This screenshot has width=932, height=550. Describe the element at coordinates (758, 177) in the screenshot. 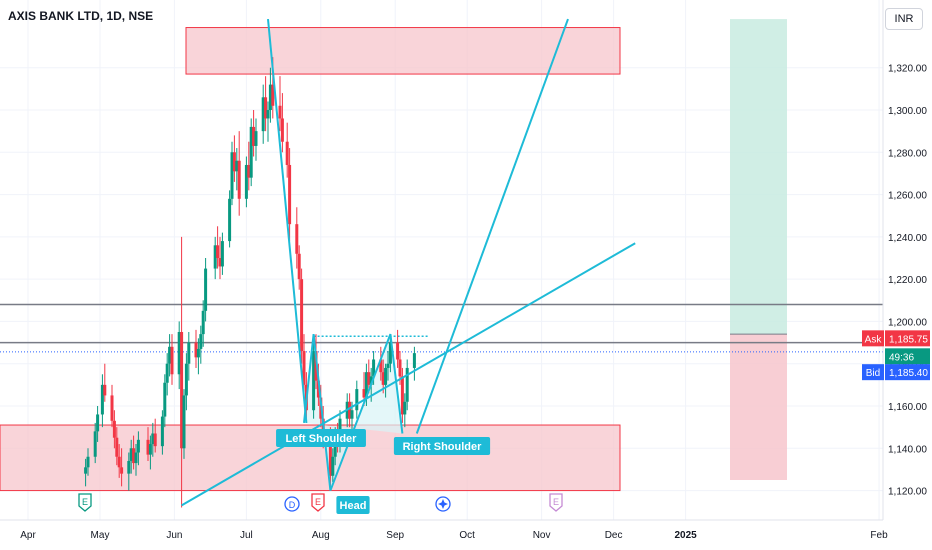

I see `profit-target-zone` at that location.